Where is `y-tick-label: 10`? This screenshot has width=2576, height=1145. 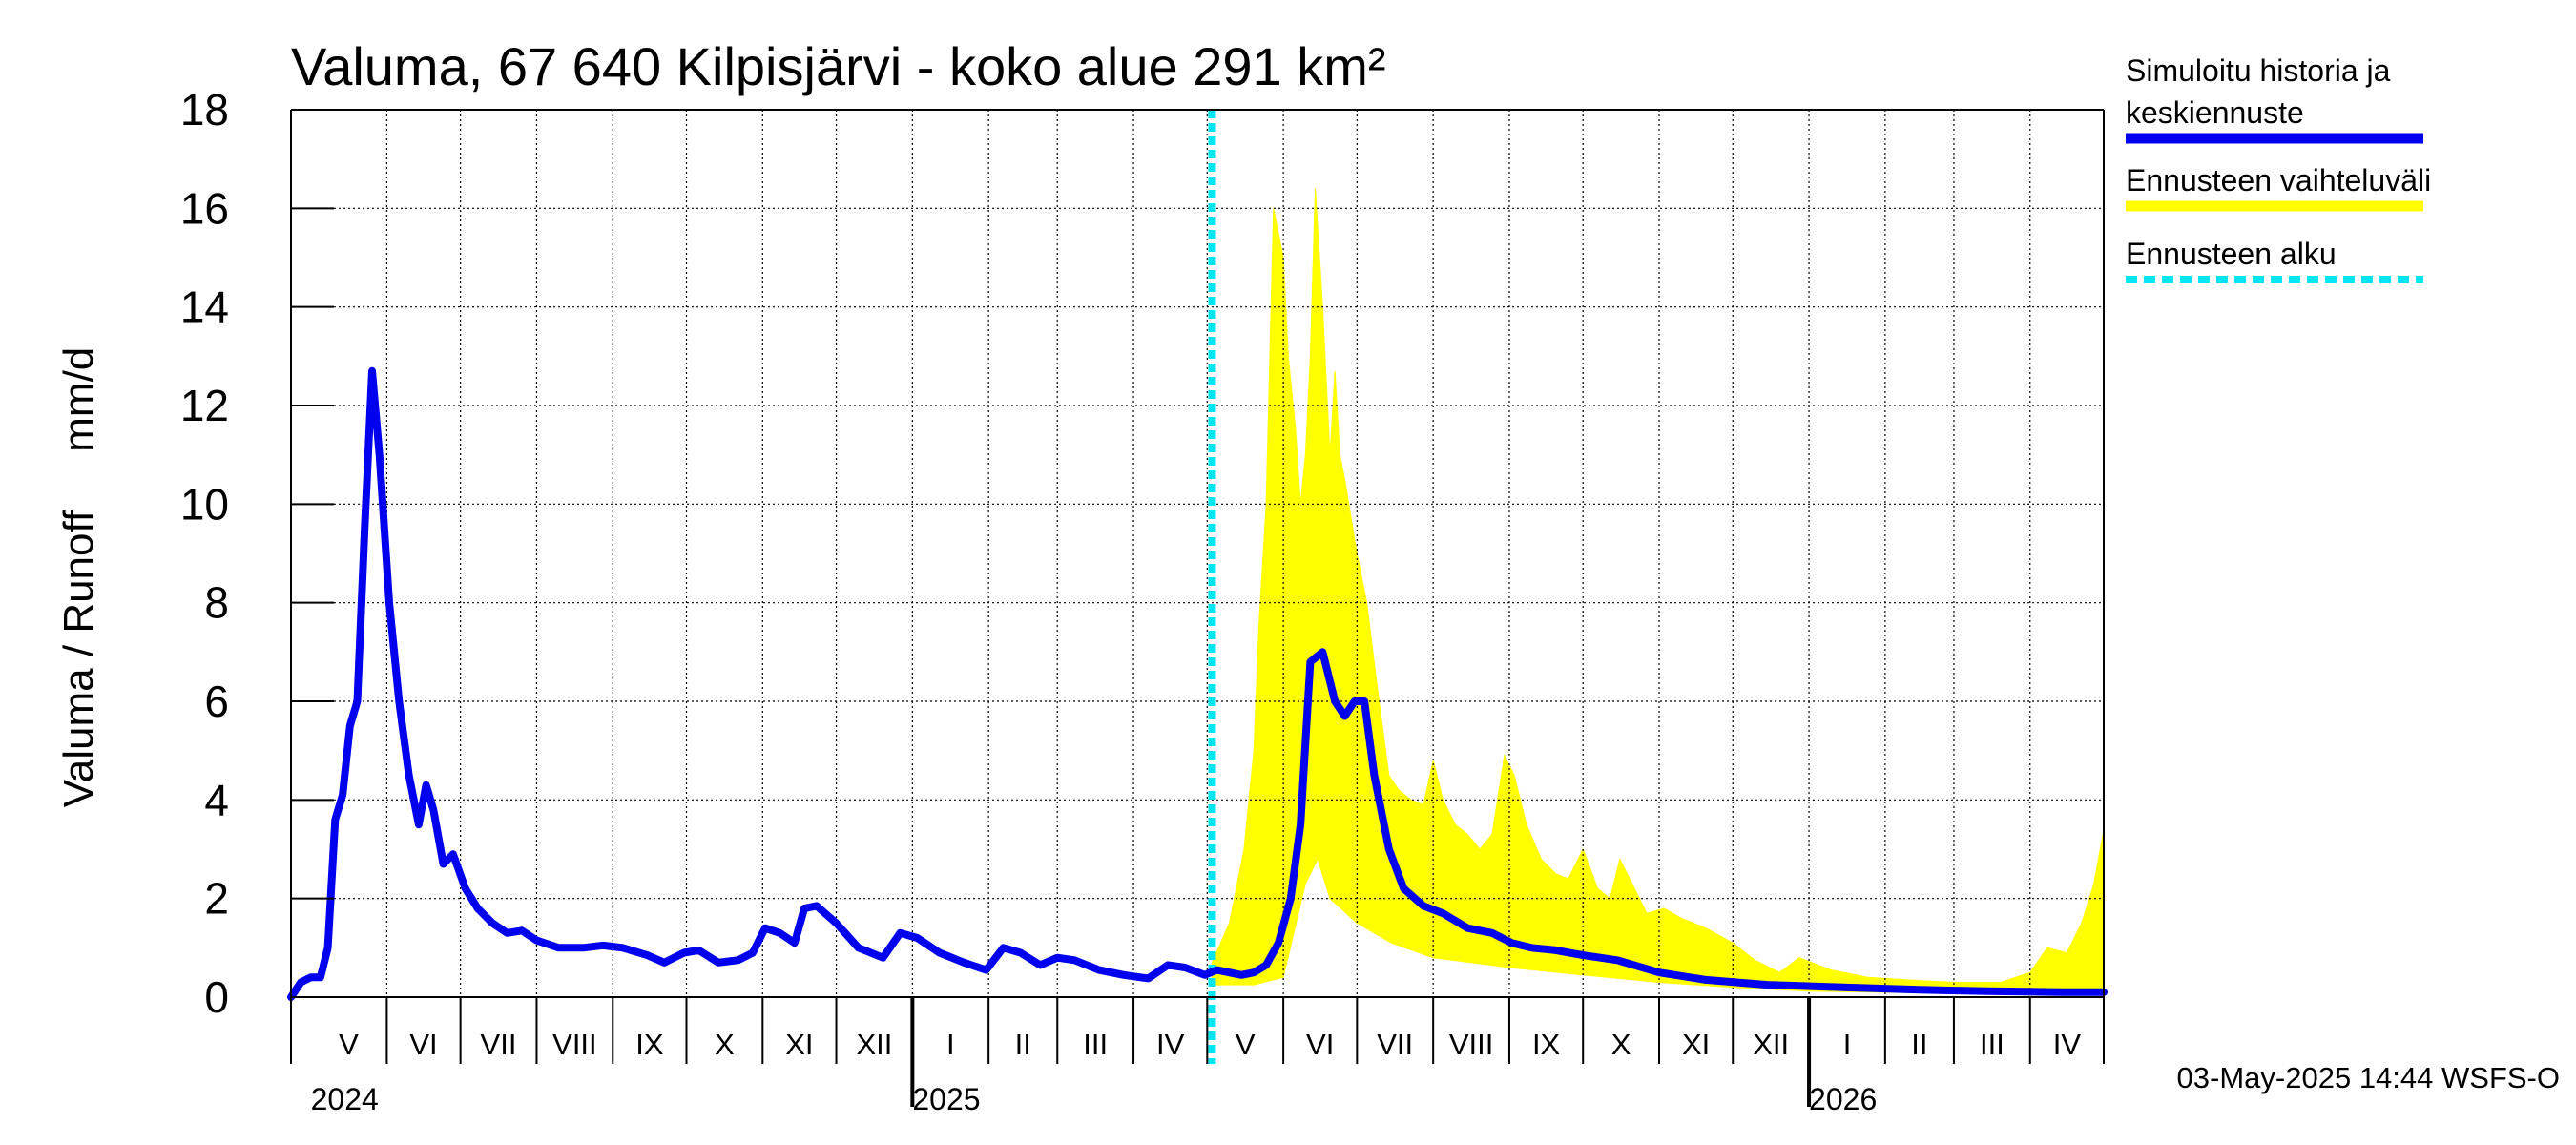
y-tick-label: 10 is located at coordinates (204, 504).